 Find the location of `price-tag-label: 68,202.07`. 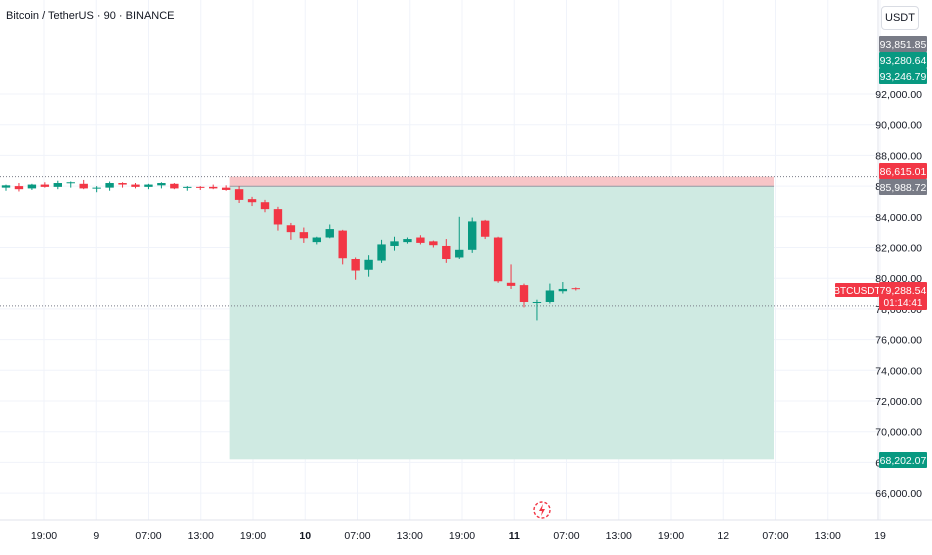

price-tag-label: 68,202.07 is located at coordinates (903, 461).